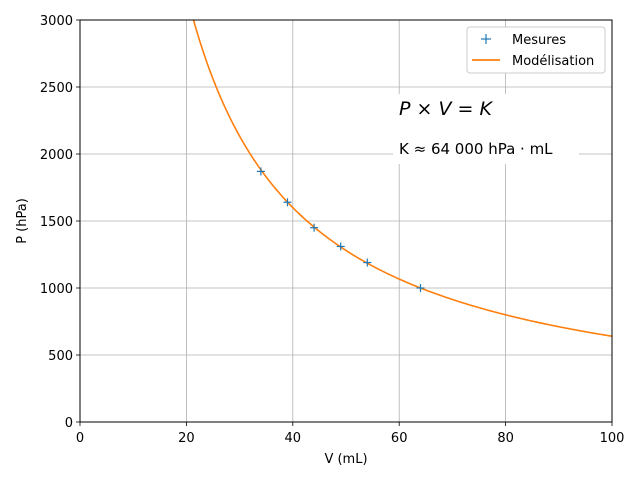 The height and width of the screenshot is (480, 640). I want to click on legend-label-mesures: Mesures, so click(539, 40).